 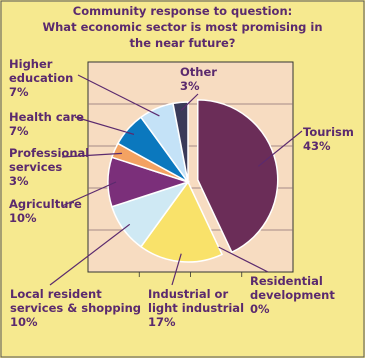 What do you see at coordinates (46, 117) in the screenshot?
I see `label-health-name: Health care` at bounding box center [46, 117].